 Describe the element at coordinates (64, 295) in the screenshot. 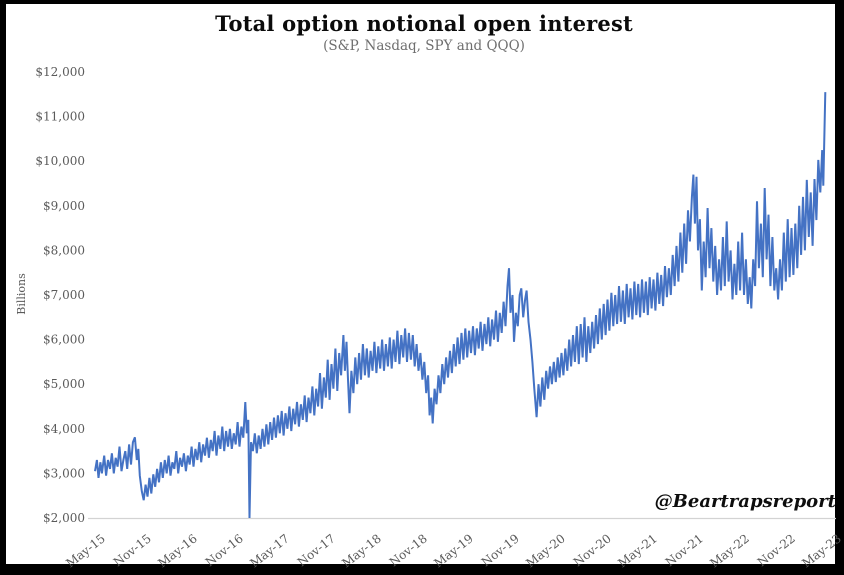

I see `y-tick-label: $7,000` at that location.